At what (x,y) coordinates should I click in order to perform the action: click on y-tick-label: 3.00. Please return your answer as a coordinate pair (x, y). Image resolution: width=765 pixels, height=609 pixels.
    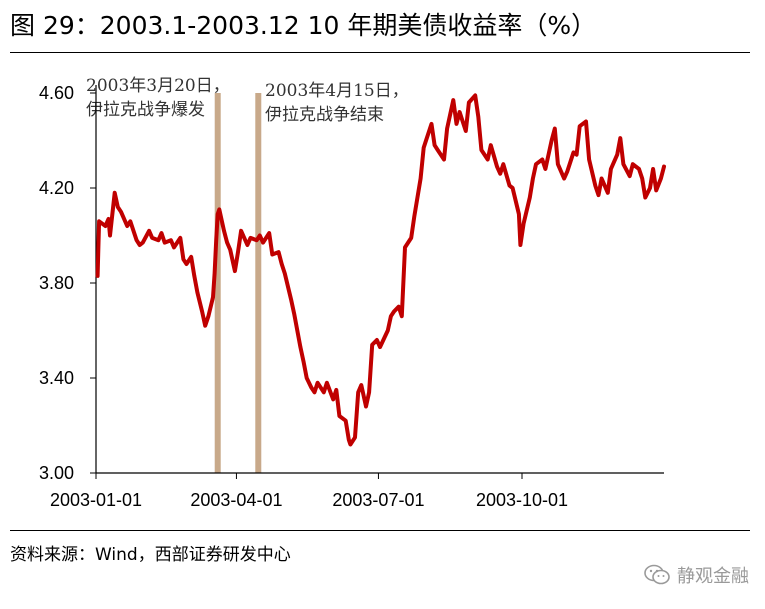
    Looking at the image, I should click on (56, 473).